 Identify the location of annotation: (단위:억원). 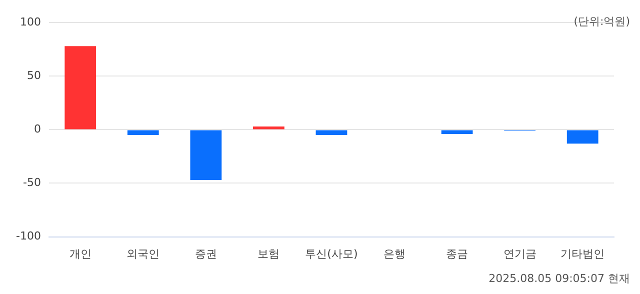
(602, 21).